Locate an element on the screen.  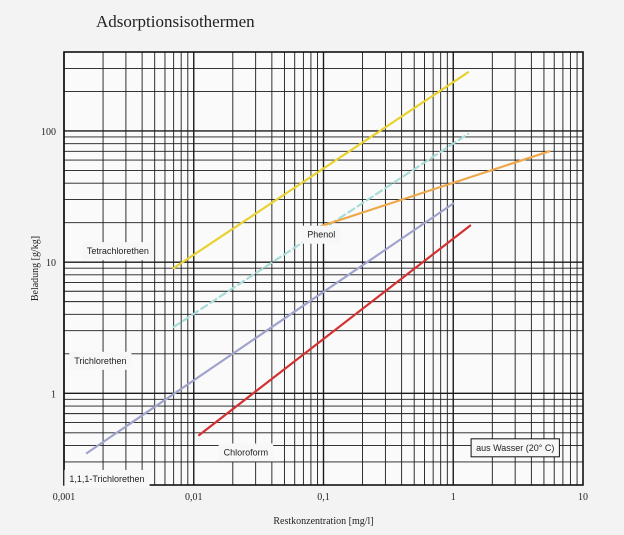
x-tick-label: 1 is located at coordinates (453, 497).